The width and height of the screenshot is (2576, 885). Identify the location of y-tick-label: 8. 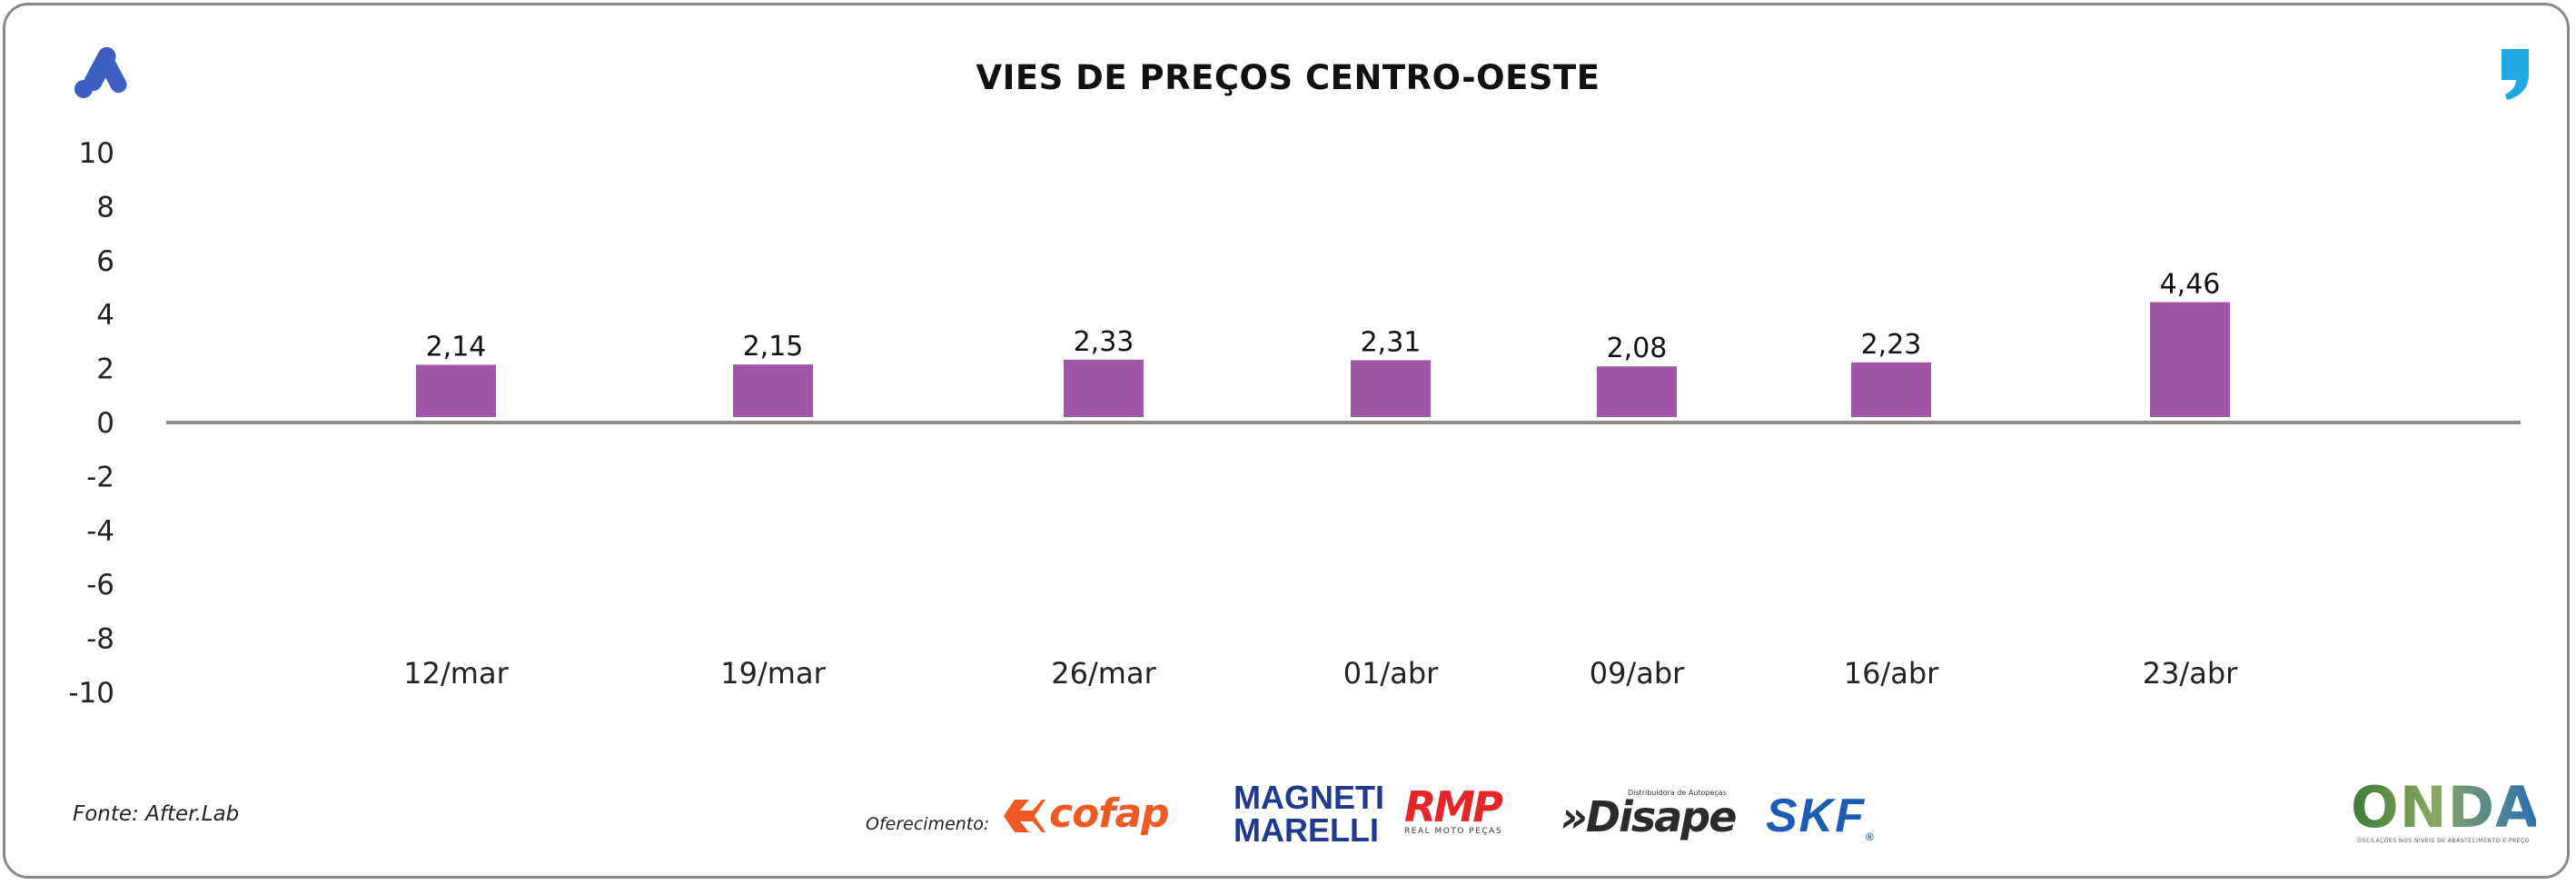
(105, 207).